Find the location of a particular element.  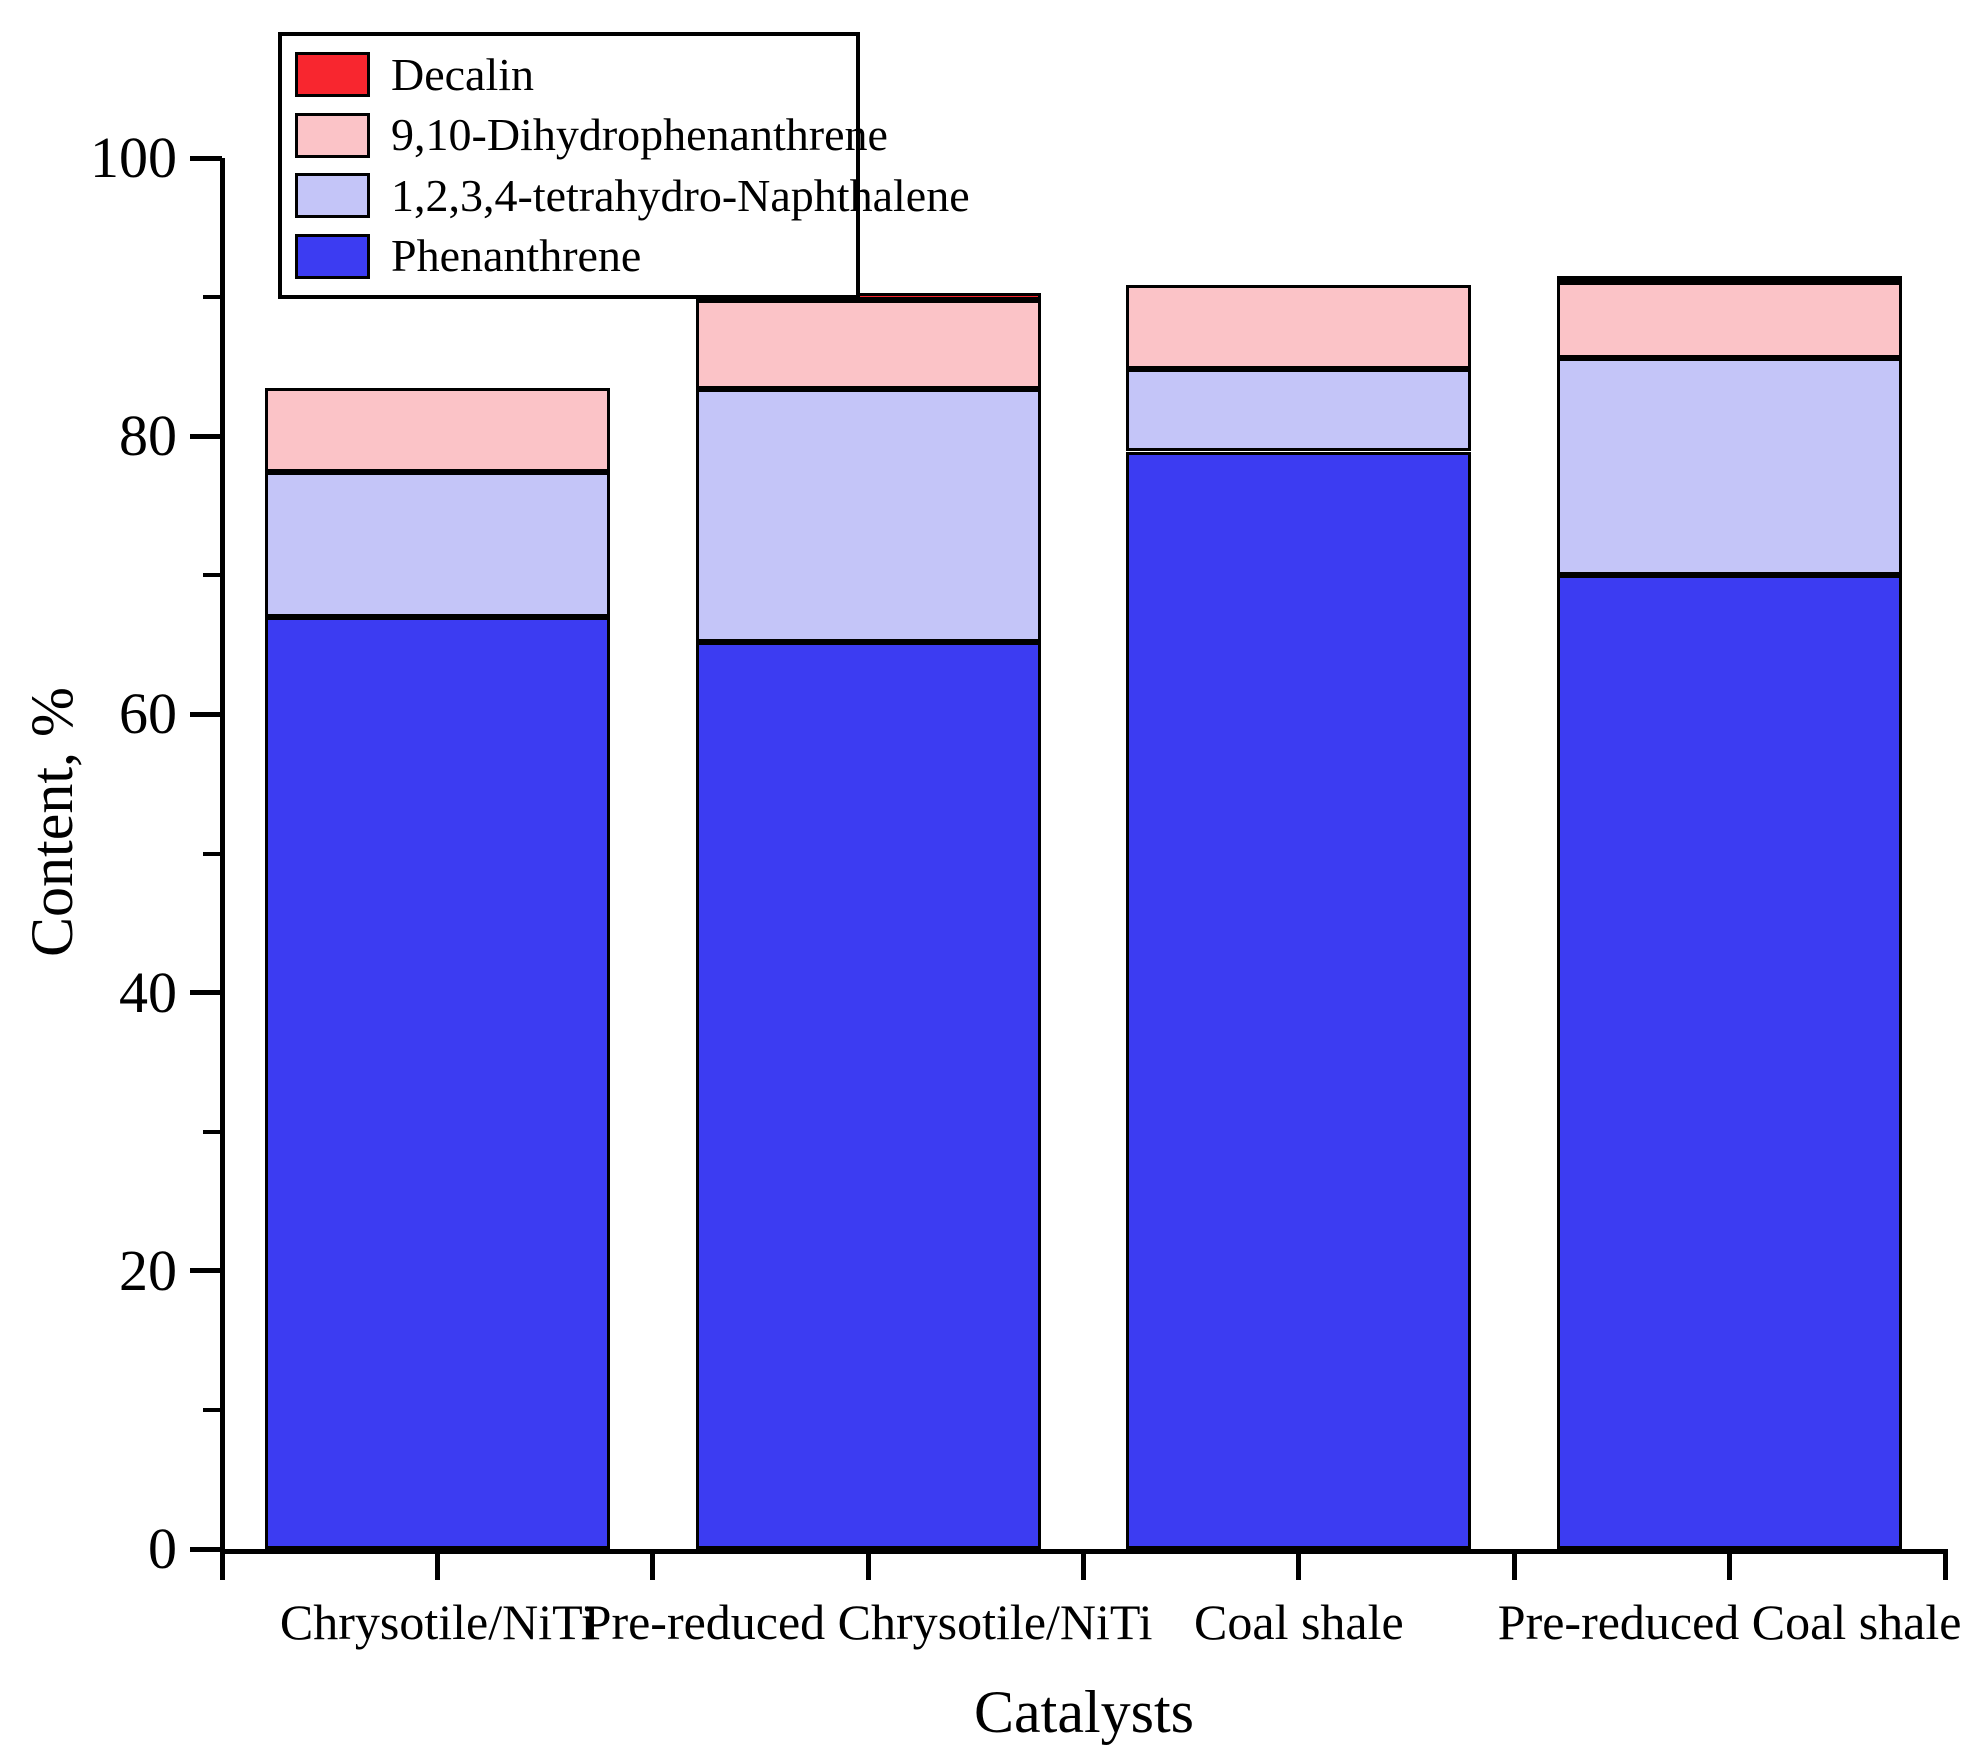

x-category-label: Coal shale is located at coordinates (1299, 1622).